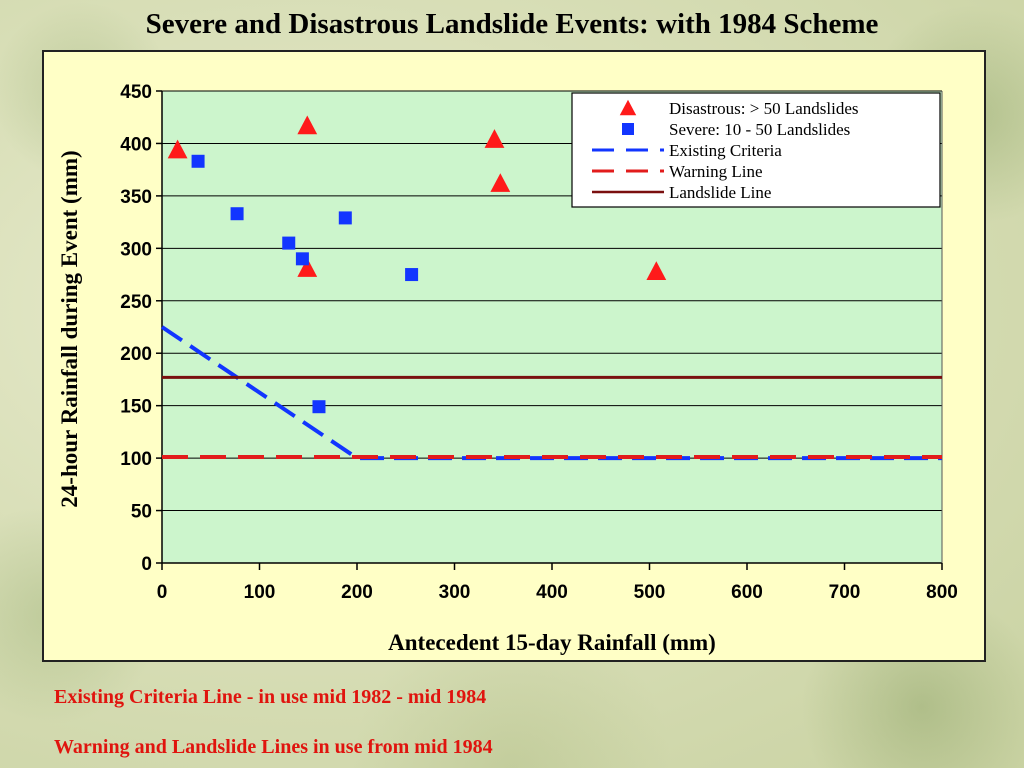 This screenshot has width=1024, height=768. What do you see at coordinates (764, 108) in the screenshot?
I see `legend-label: Disastrous: > 50 Landslides` at bounding box center [764, 108].